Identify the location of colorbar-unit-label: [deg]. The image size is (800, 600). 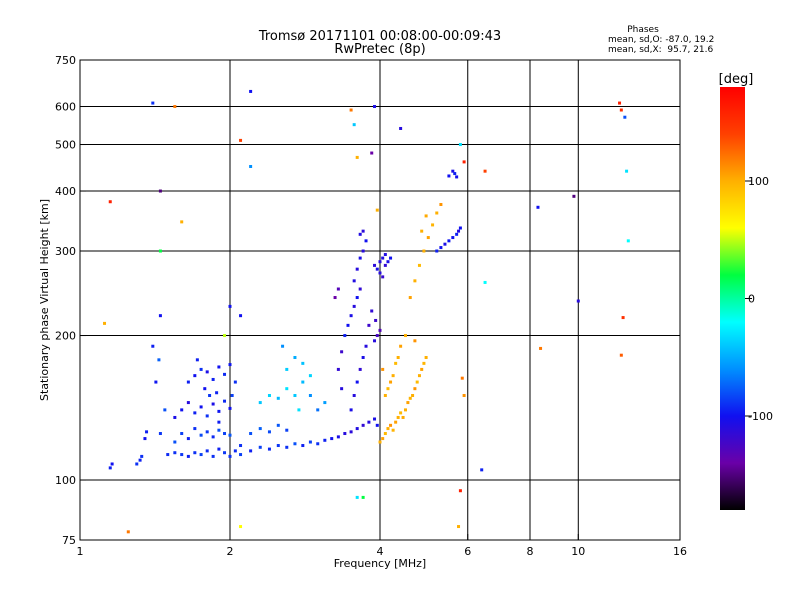
(736, 79).